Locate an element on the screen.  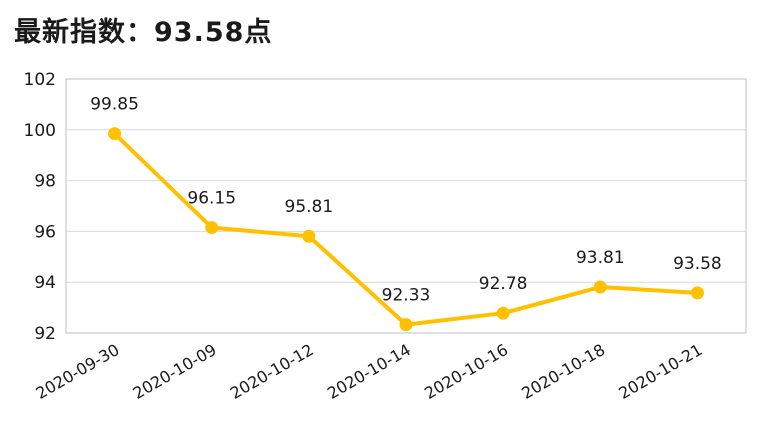
y-tick-label: 96 is located at coordinates (45, 232).